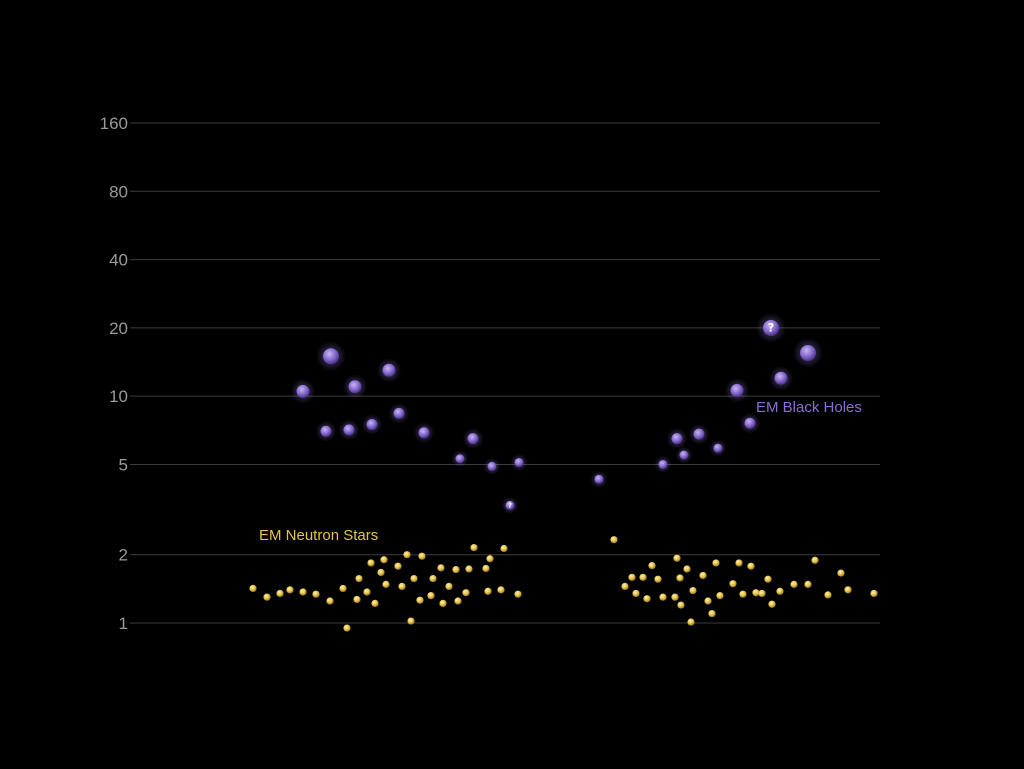 The height and width of the screenshot is (769, 1024). I want to click on y-tick-label: 40, so click(118, 260).